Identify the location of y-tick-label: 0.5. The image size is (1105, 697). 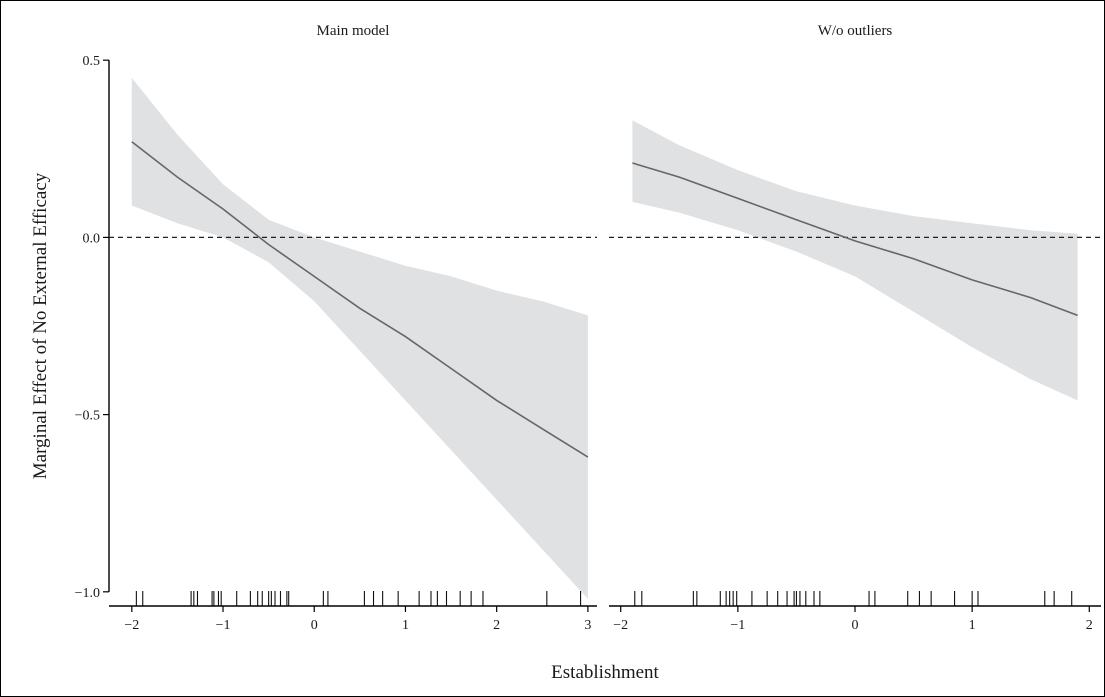
(92, 61).